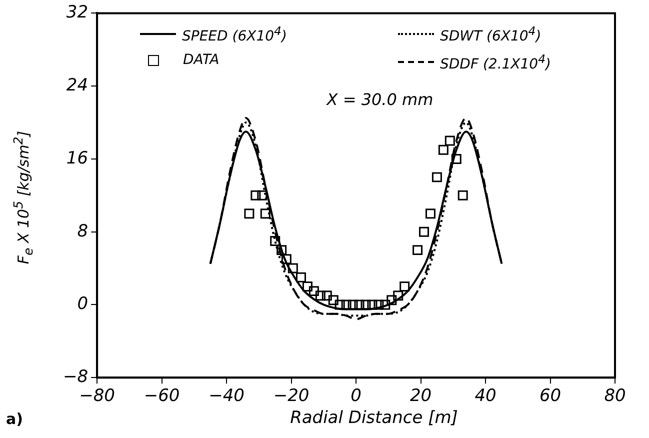  Describe the element at coordinates (550, 396) in the screenshot. I see `x-tick-label: 60` at that location.